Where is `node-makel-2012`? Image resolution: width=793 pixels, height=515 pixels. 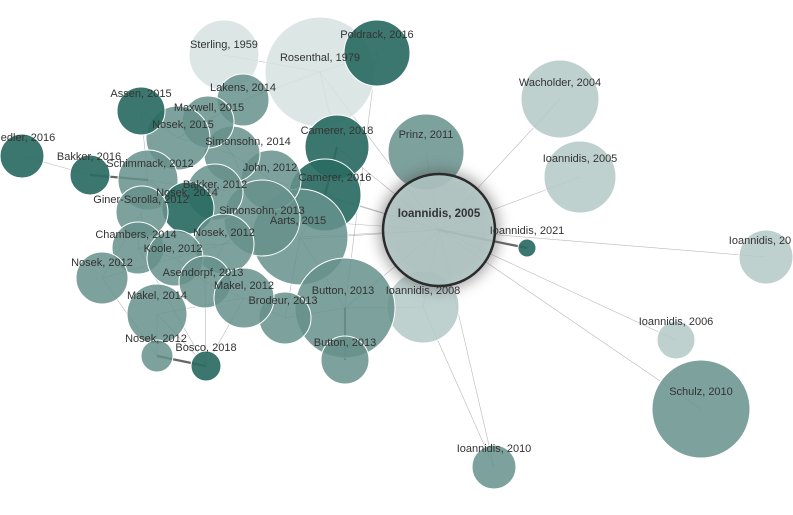 node-makel-2012 is located at coordinates (244, 298).